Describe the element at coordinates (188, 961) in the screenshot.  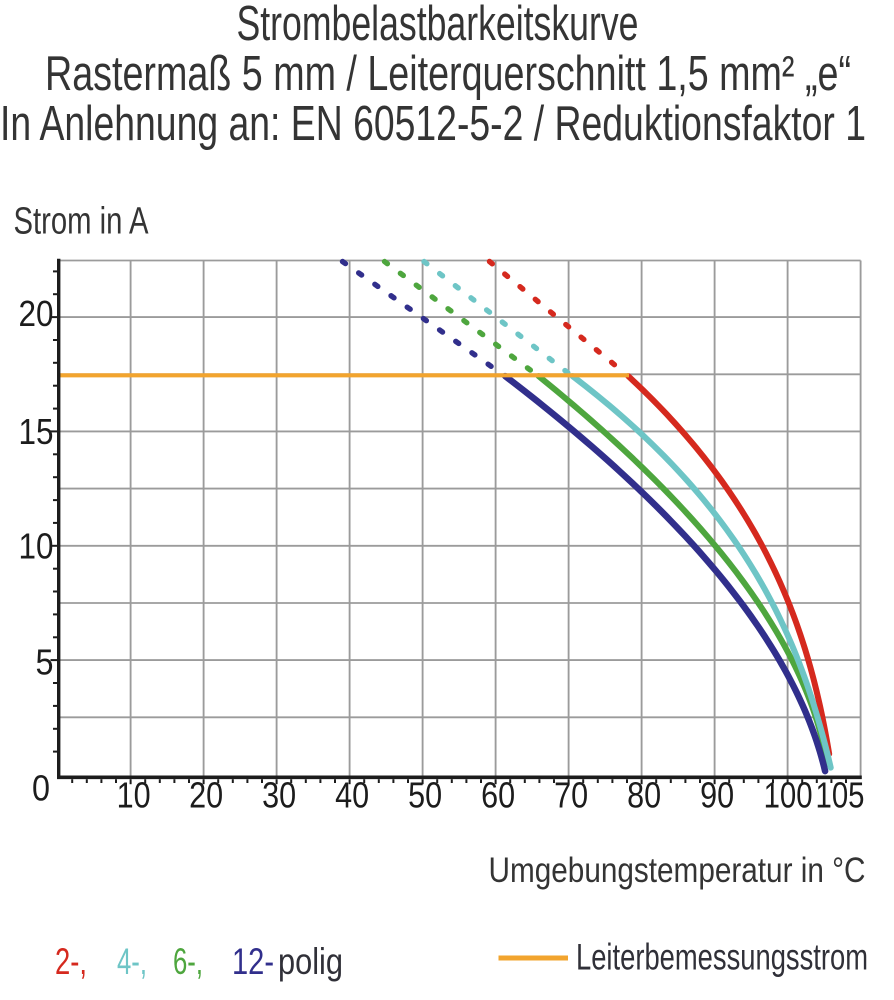
I see `svg-text: 6-,` at that location.